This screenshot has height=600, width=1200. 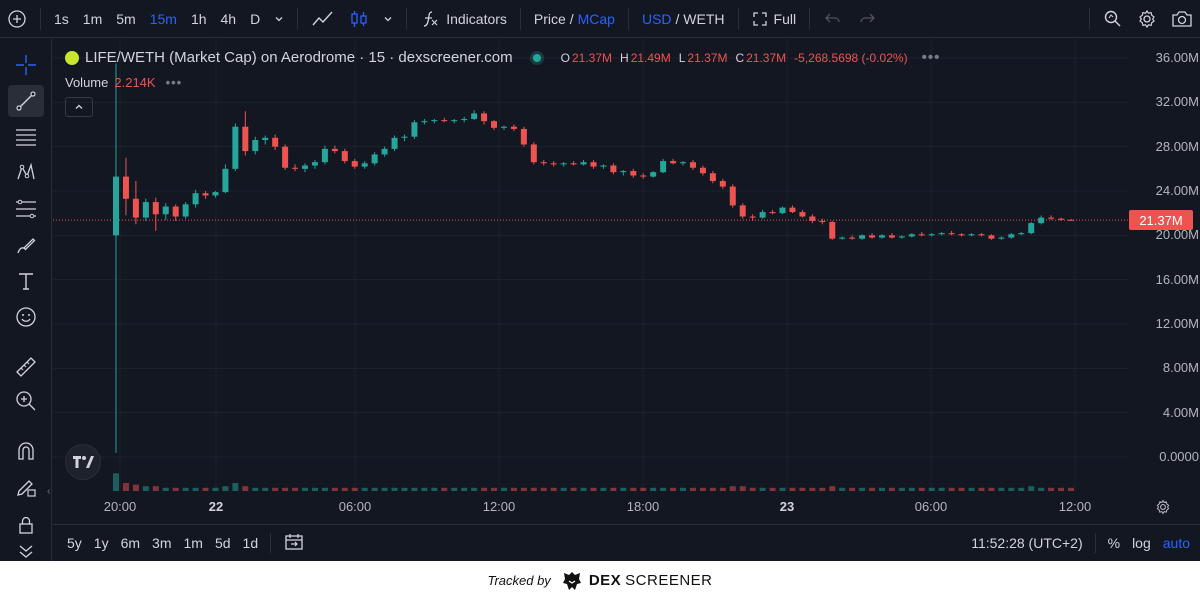 What do you see at coordinates (1114, 543) in the screenshot?
I see `percent-scale-toggle: %` at bounding box center [1114, 543].